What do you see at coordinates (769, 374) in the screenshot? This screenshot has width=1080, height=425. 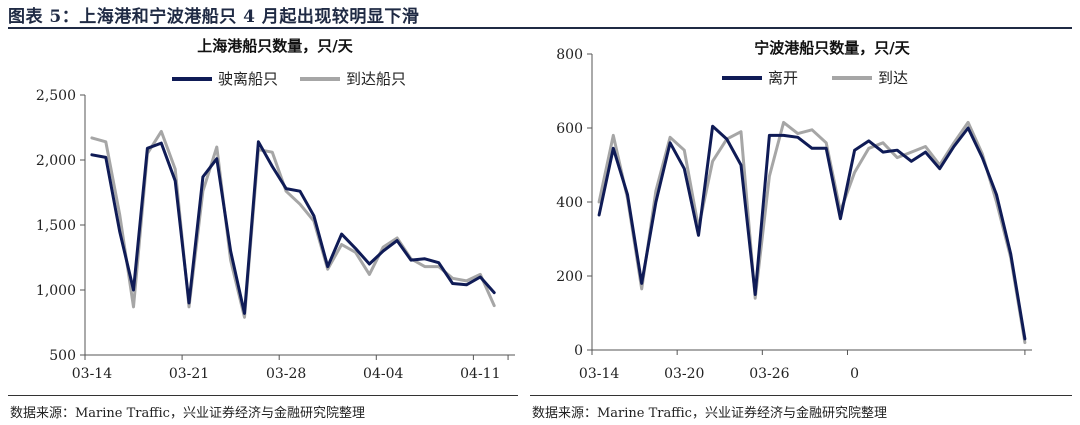 I see `x-tick-label: 03-26` at bounding box center [769, 374].